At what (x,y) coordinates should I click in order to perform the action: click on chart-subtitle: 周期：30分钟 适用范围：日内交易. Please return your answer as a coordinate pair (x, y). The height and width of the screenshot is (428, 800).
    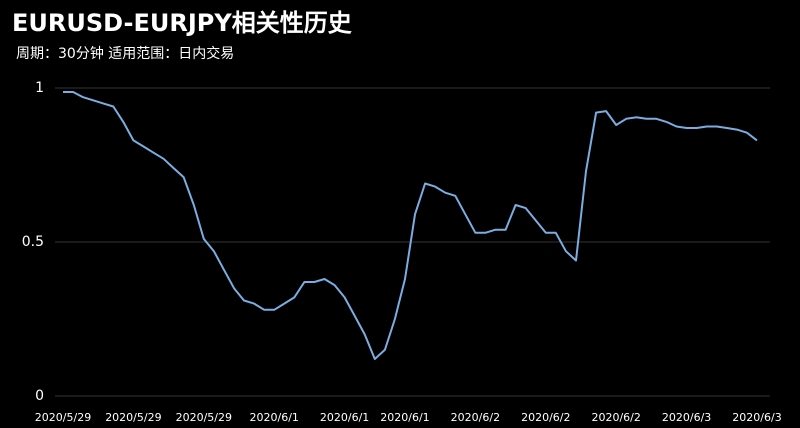
    Looking at the image, I should click on (125, 53).